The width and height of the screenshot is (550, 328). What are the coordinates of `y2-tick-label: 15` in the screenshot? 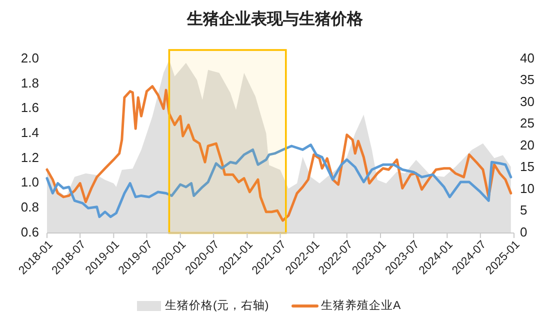 It's located at (527, 166).